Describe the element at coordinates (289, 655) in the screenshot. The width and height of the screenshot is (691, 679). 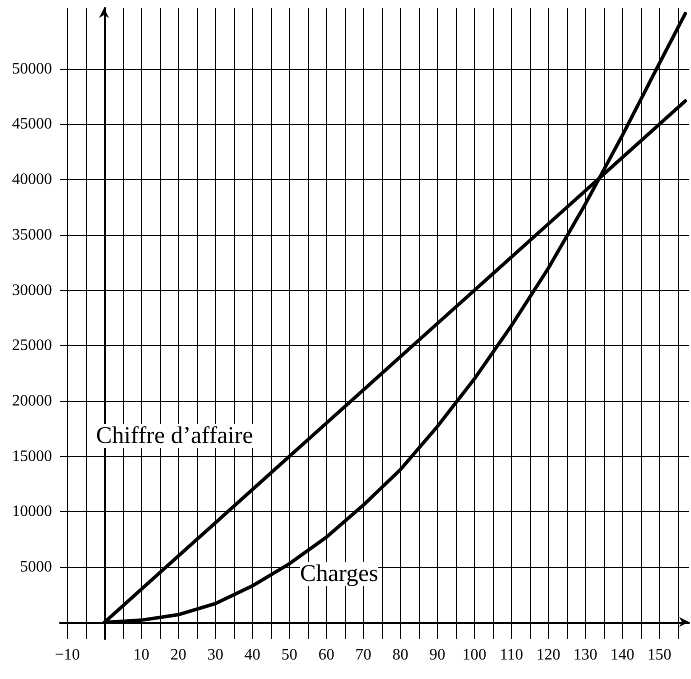
I see `x-tick-label: 50` at that location.